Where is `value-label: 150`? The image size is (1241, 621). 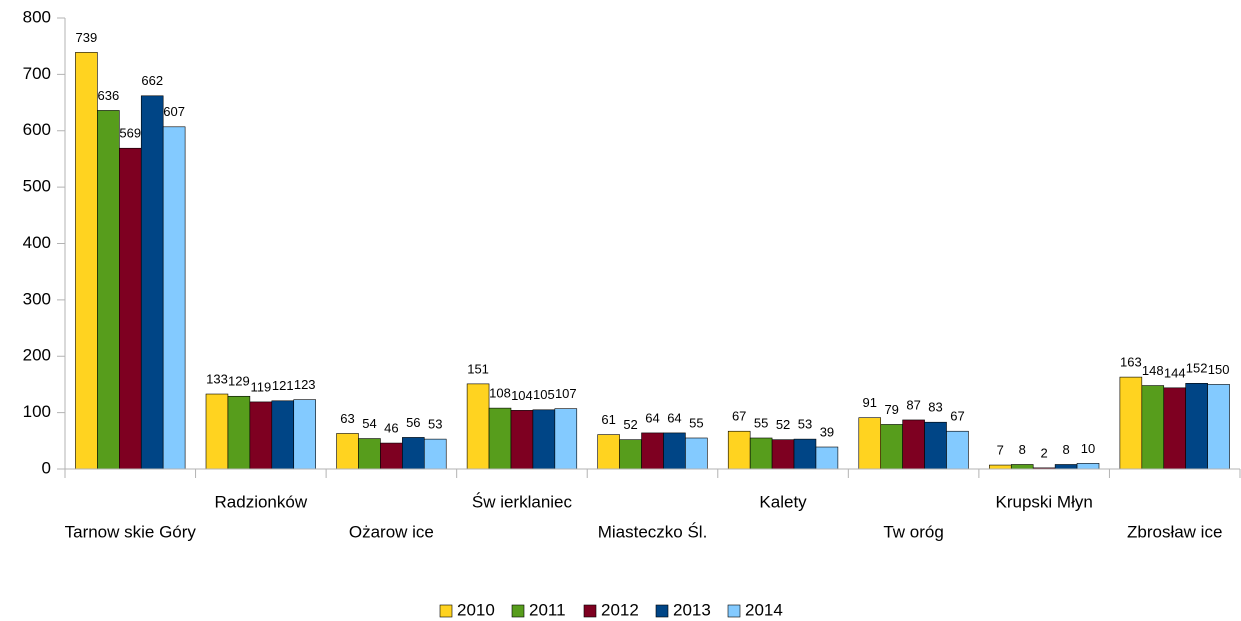
value-label: 150 is located at coordinates (1219, 369).